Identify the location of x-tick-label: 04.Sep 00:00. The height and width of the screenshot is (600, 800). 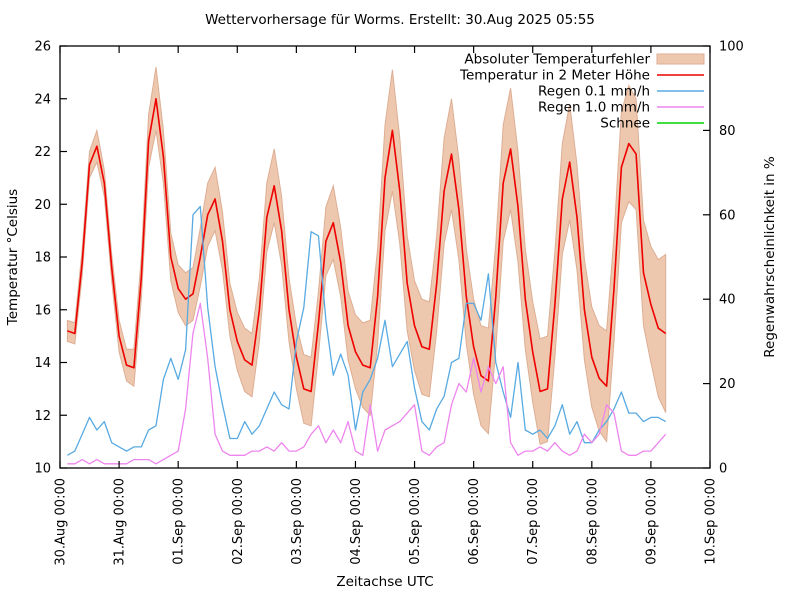
(356, 521).